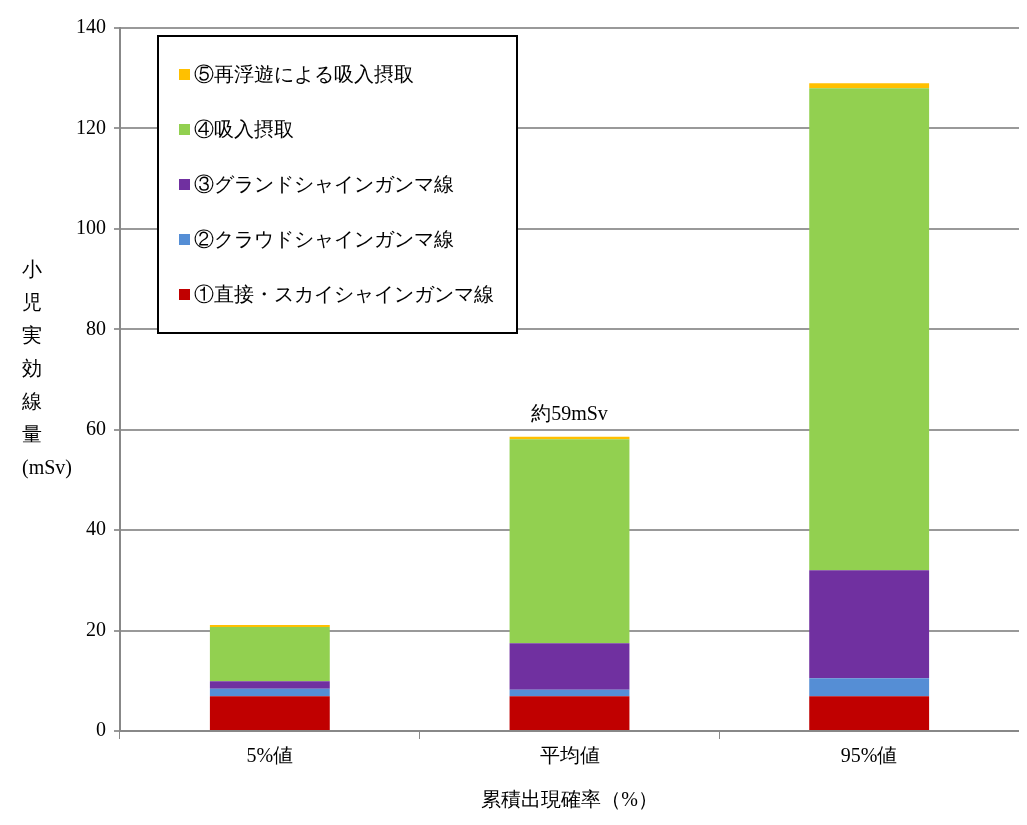  I want to click on y-axis-title: 小児実効線量(mSv), so click(47, 369).